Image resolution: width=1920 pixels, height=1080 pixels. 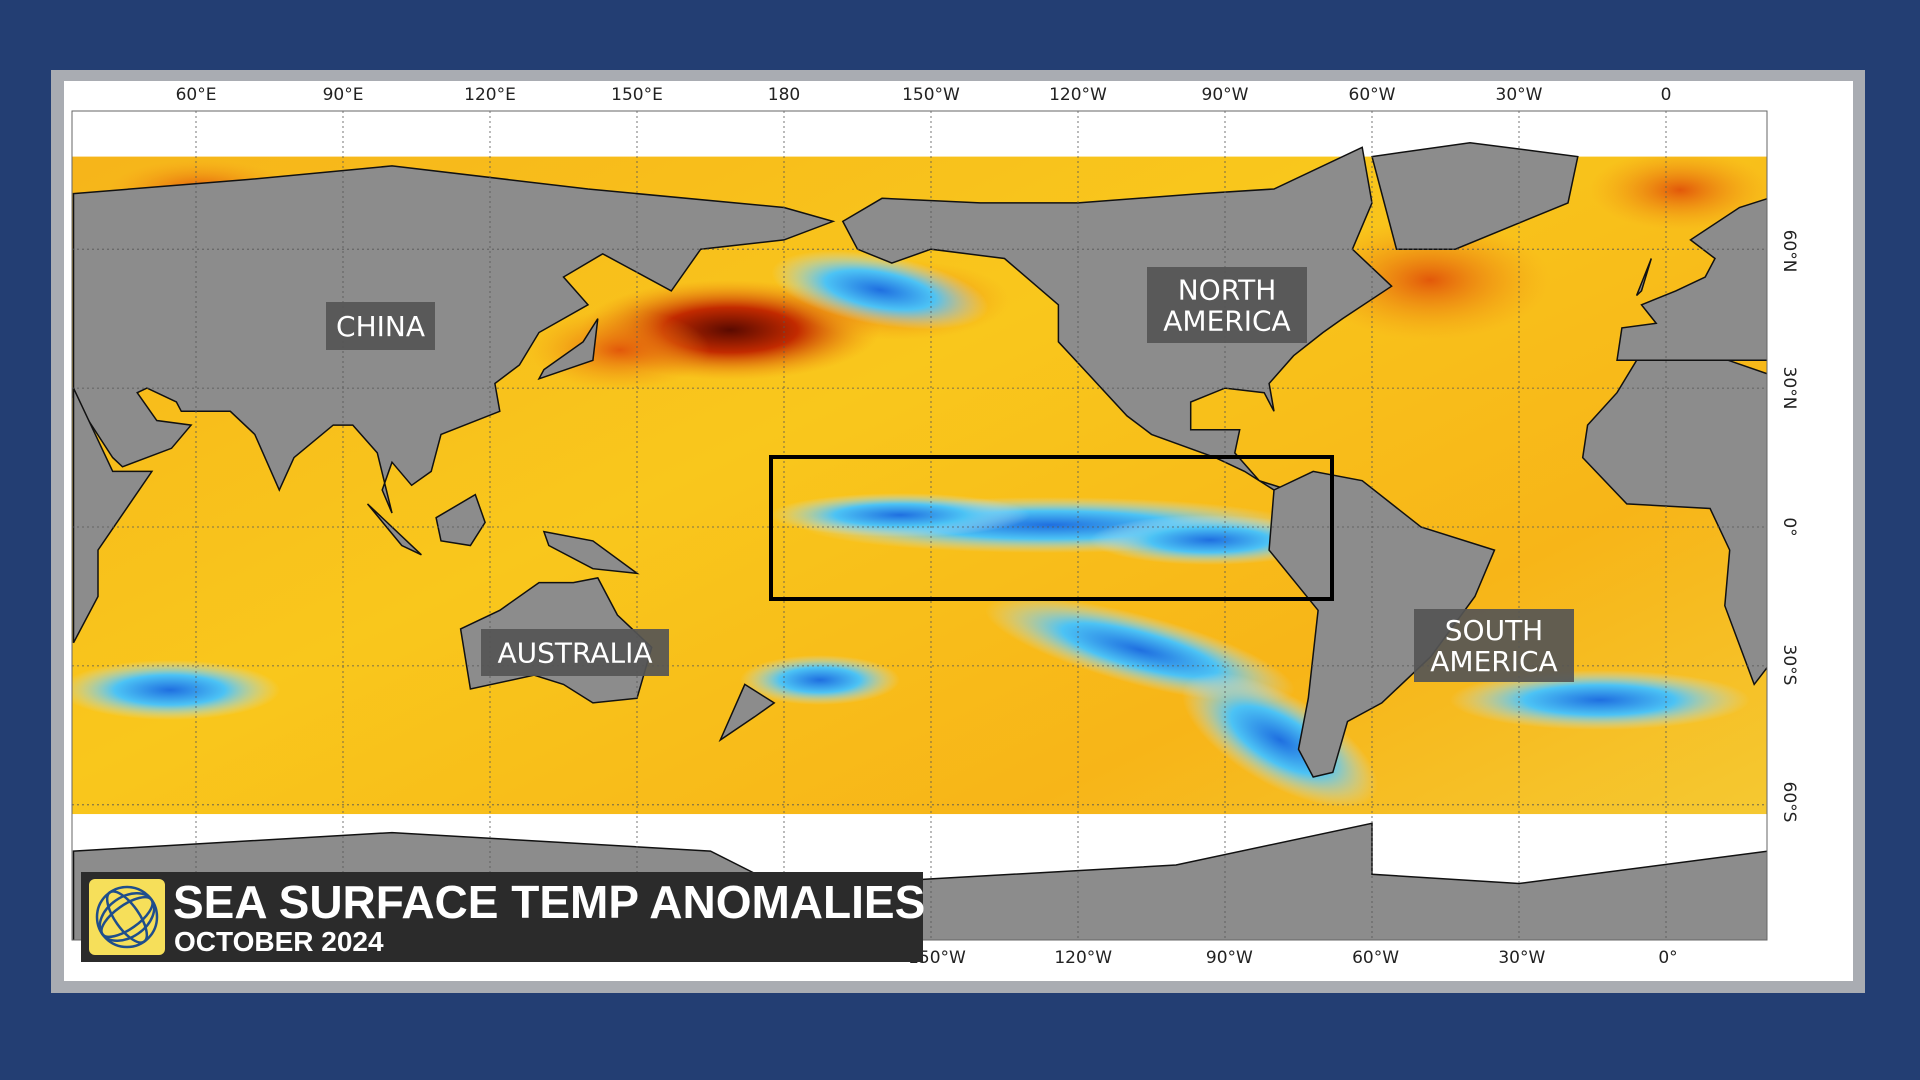 What do you see at coordinates (931, 95) in the screenshot?
I see `top-axis-label: 150°W` at bounding box center [931, 95].